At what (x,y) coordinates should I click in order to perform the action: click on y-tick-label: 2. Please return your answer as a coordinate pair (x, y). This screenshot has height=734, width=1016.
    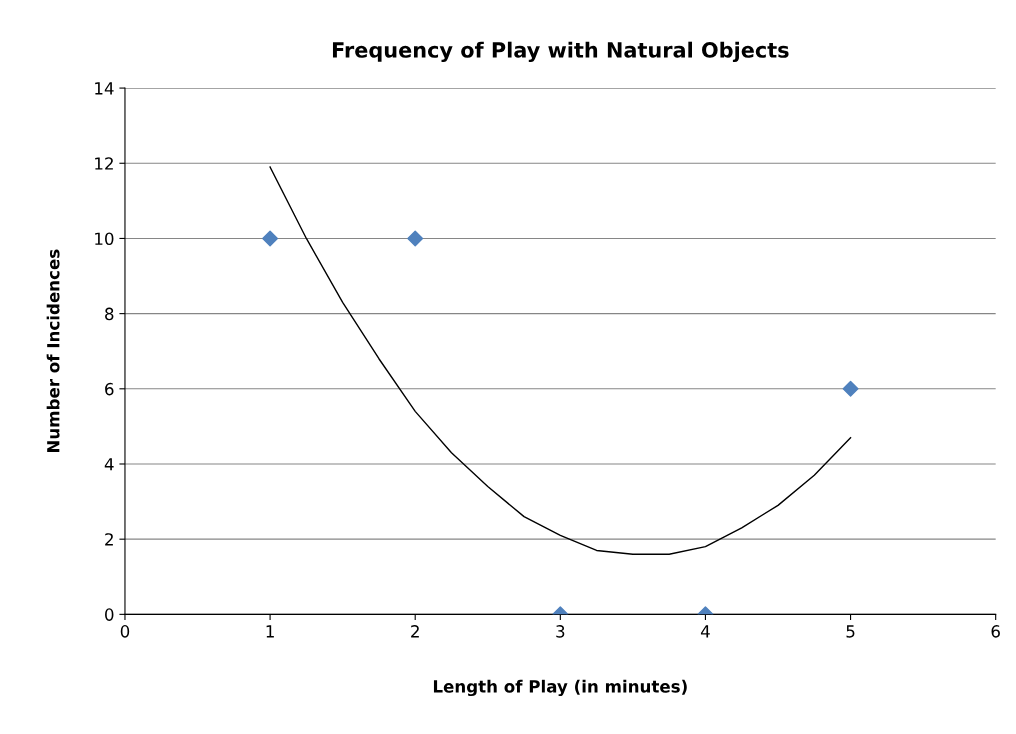
    Looking at the image, I should click on (109, 539).